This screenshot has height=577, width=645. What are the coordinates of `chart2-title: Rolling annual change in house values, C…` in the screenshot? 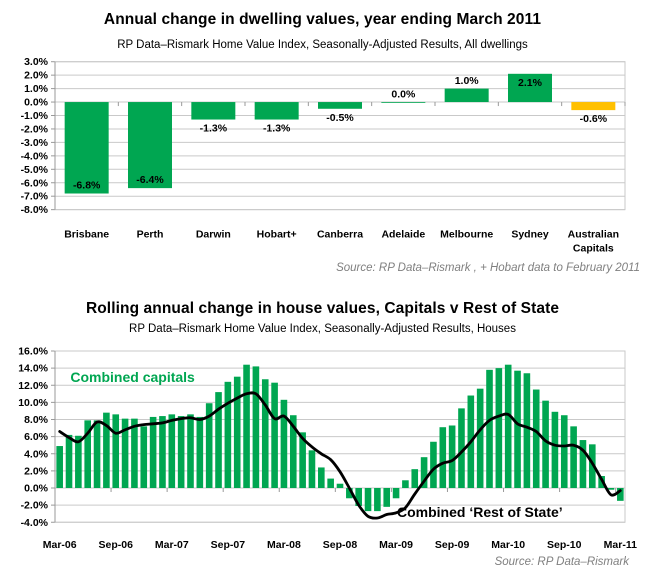 It's located at (322, 308).